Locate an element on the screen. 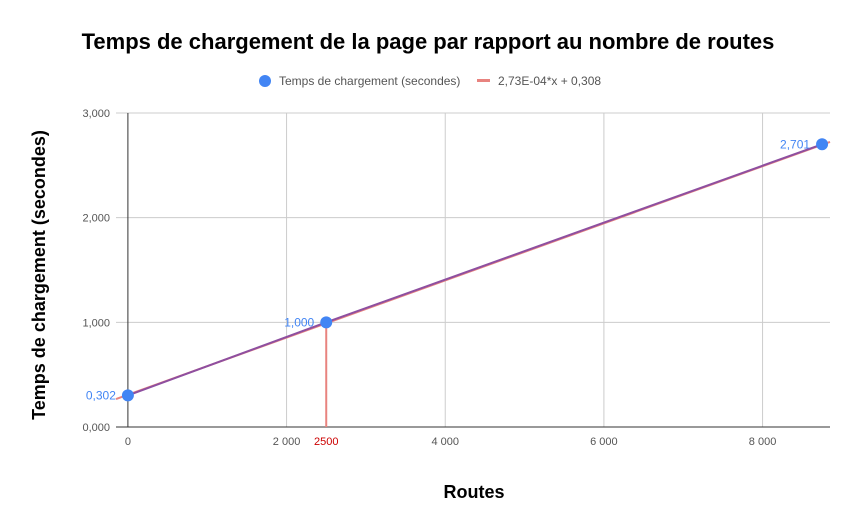 The image size is (857, 529). marker-label: 2500 is located at coordinates (326, 442).